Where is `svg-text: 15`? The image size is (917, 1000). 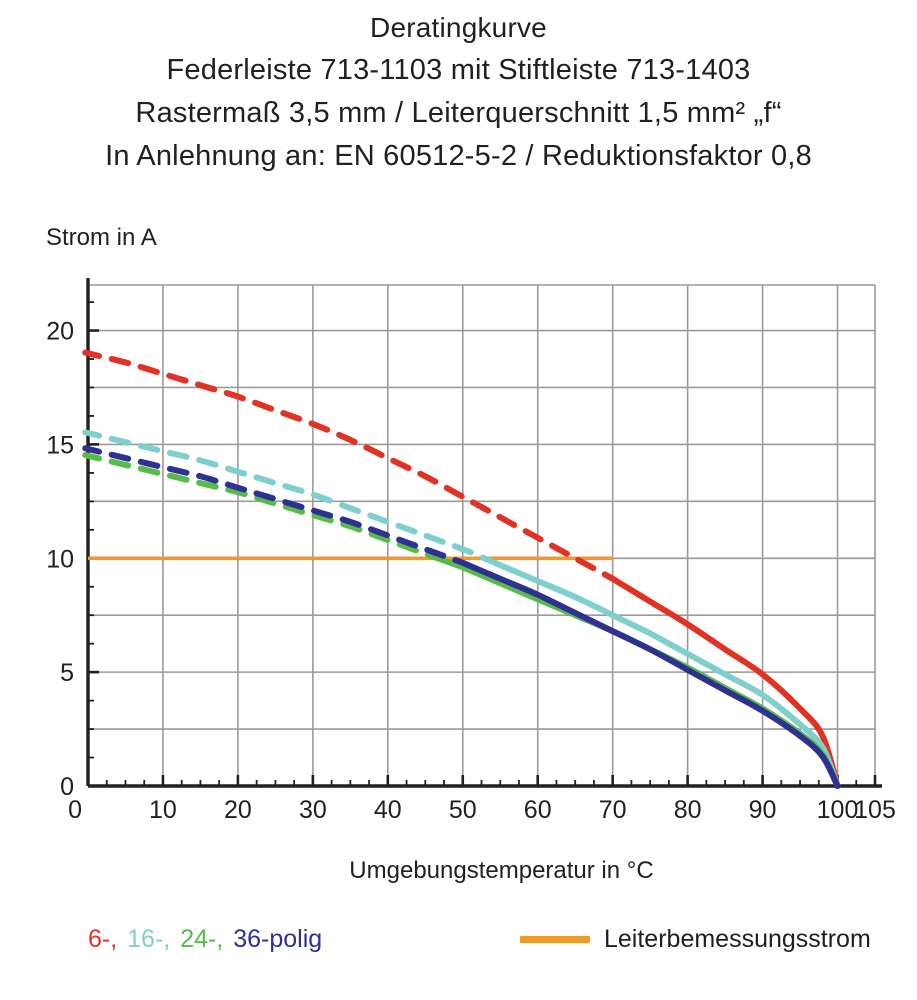 svg-text: 15 is located at coordinates (60, 445).